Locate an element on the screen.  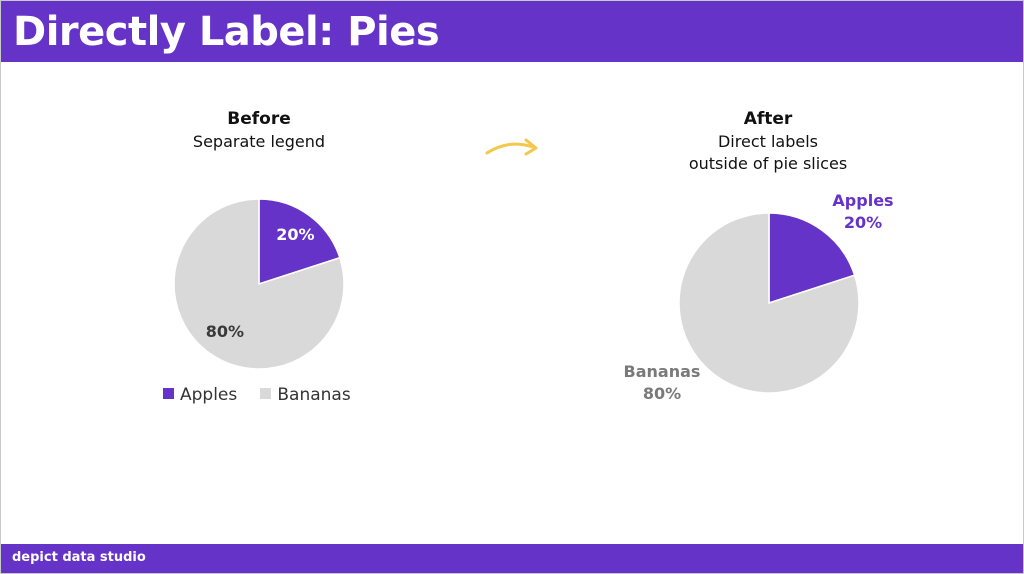
after-apples-value: 20% is located at coordinates (863, 222).